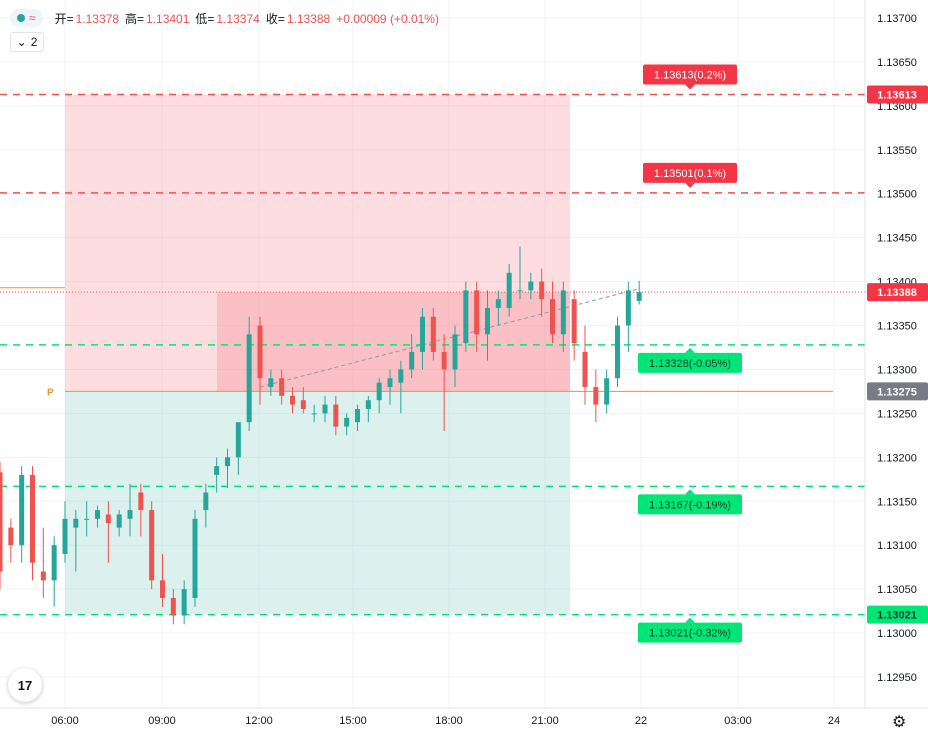 The height and width of the screenshot is (734, 928). Describe the element at coordinates (897, 391) in the screenshot. I see `entry-axis-tag-bg` at that location.